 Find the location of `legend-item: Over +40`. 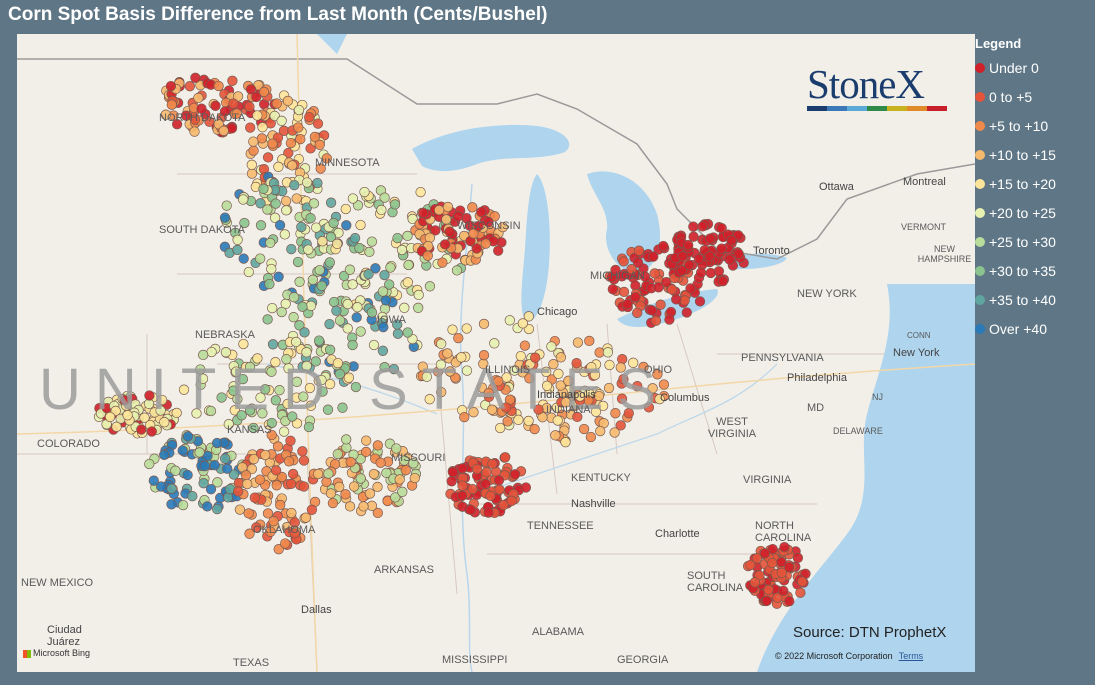

legend-item: Over +40 is located at coordinates (1035, 328).